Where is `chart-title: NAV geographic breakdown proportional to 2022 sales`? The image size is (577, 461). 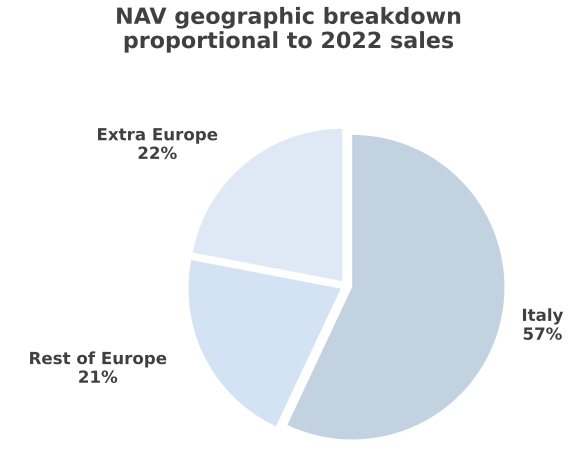 chart-title: NAV geographic breakdown proportional to 2022 sales is located at coordinates (288, 29).